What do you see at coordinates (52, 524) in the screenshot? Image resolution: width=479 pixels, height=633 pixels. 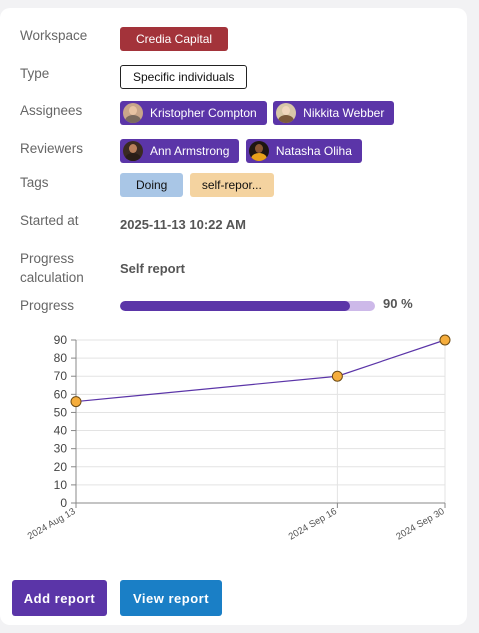 I see `x-tick-label: 2024 Aug 13` at bounding box center [52, 524].